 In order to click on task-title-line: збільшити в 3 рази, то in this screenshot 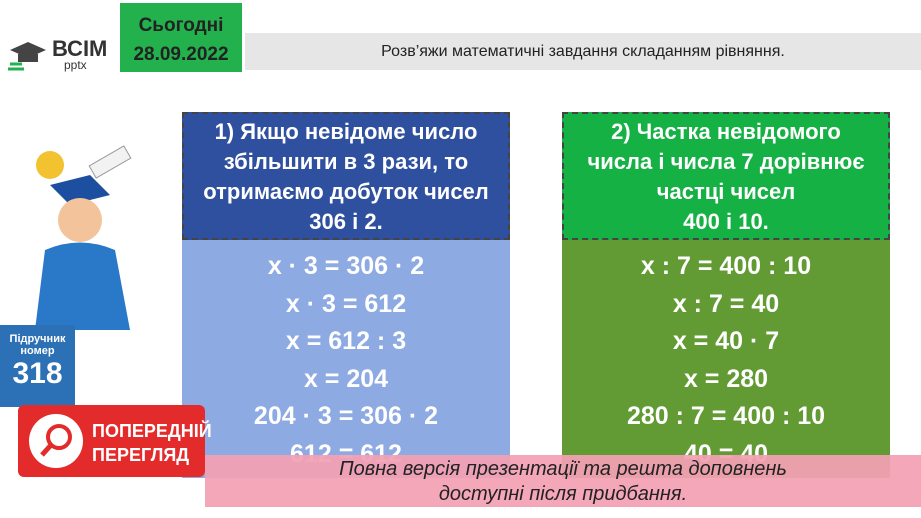, I will do `click(346, 161)`.